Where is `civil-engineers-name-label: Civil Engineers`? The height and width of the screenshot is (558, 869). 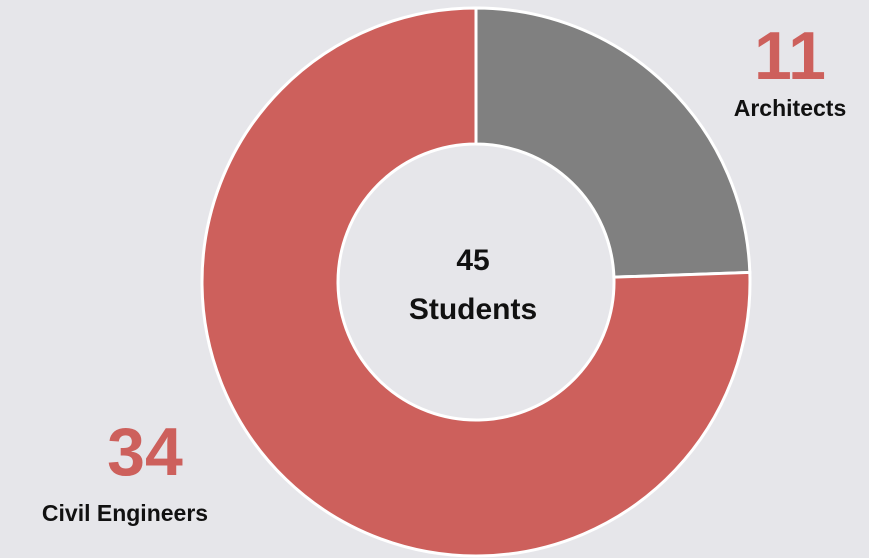 civil-engineers-name-label: Civil Engineers is located at coordinates (125, 513).